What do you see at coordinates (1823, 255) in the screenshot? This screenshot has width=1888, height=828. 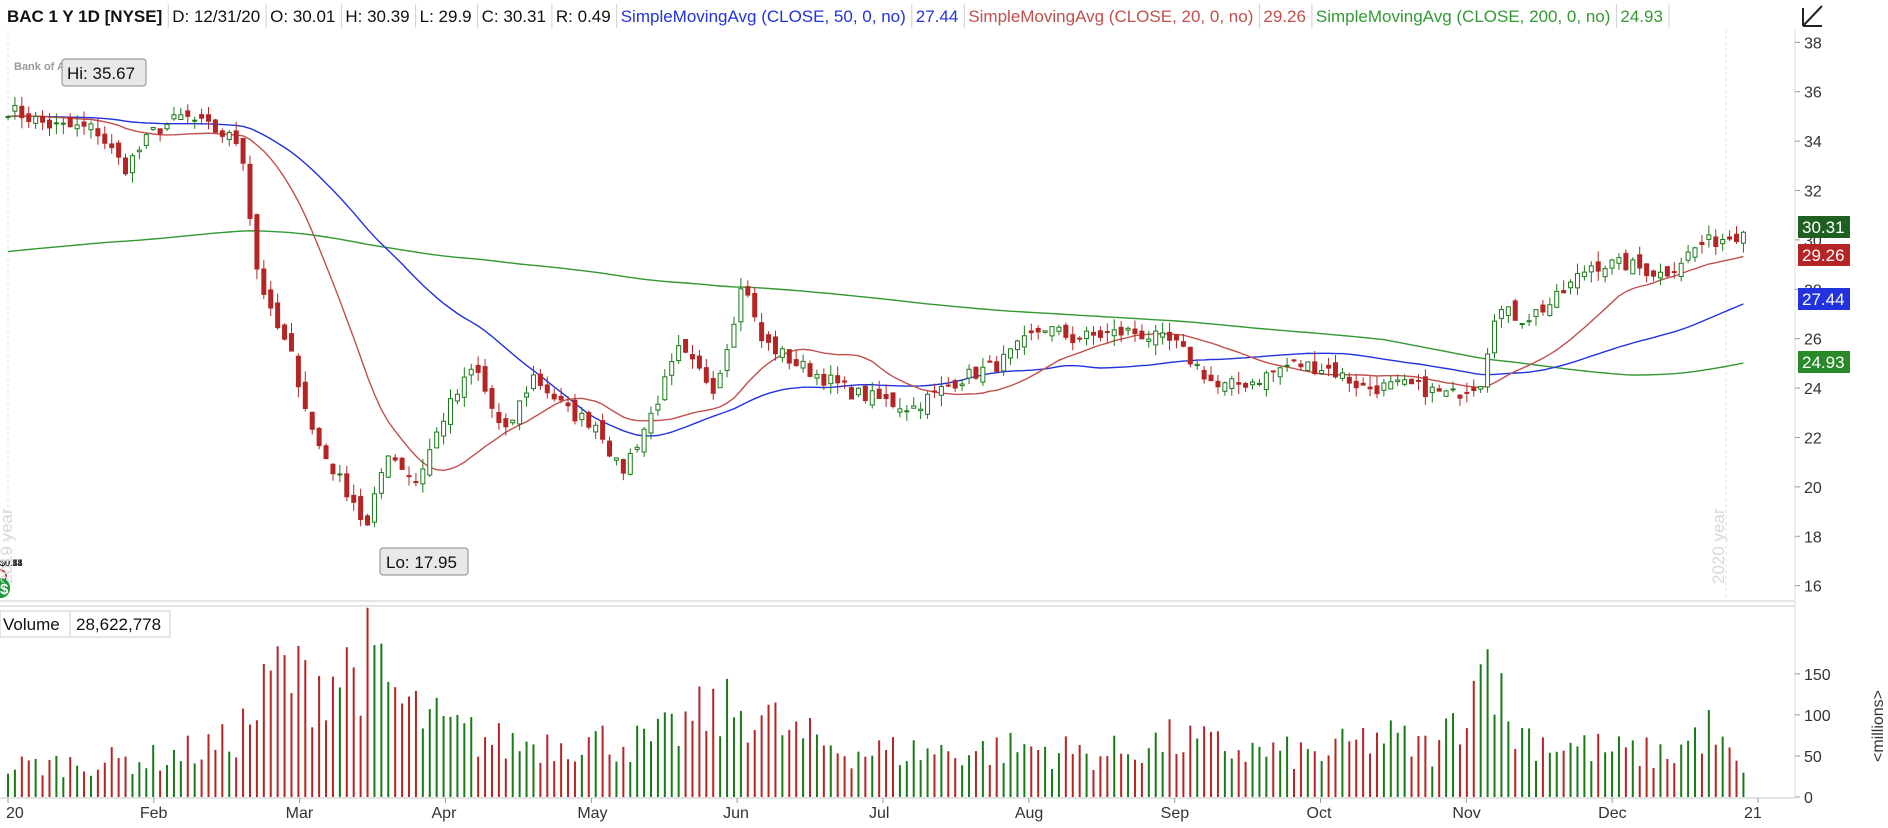 I see `sma20-badge-value: 29.26` at bounding box center [1823, 255].